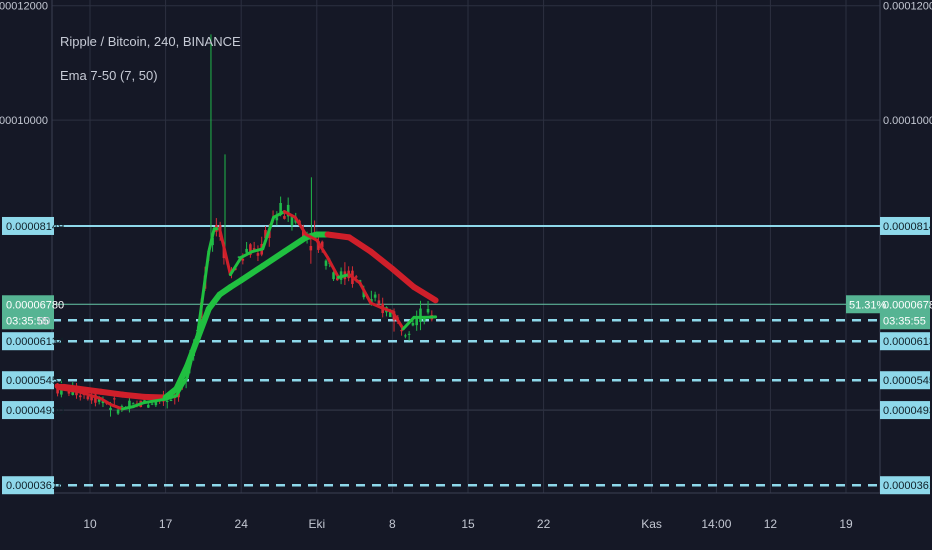  Describe the element at coordinates (316, 524) in the screenshot. I see `x-tick-label: Eki` at that location.